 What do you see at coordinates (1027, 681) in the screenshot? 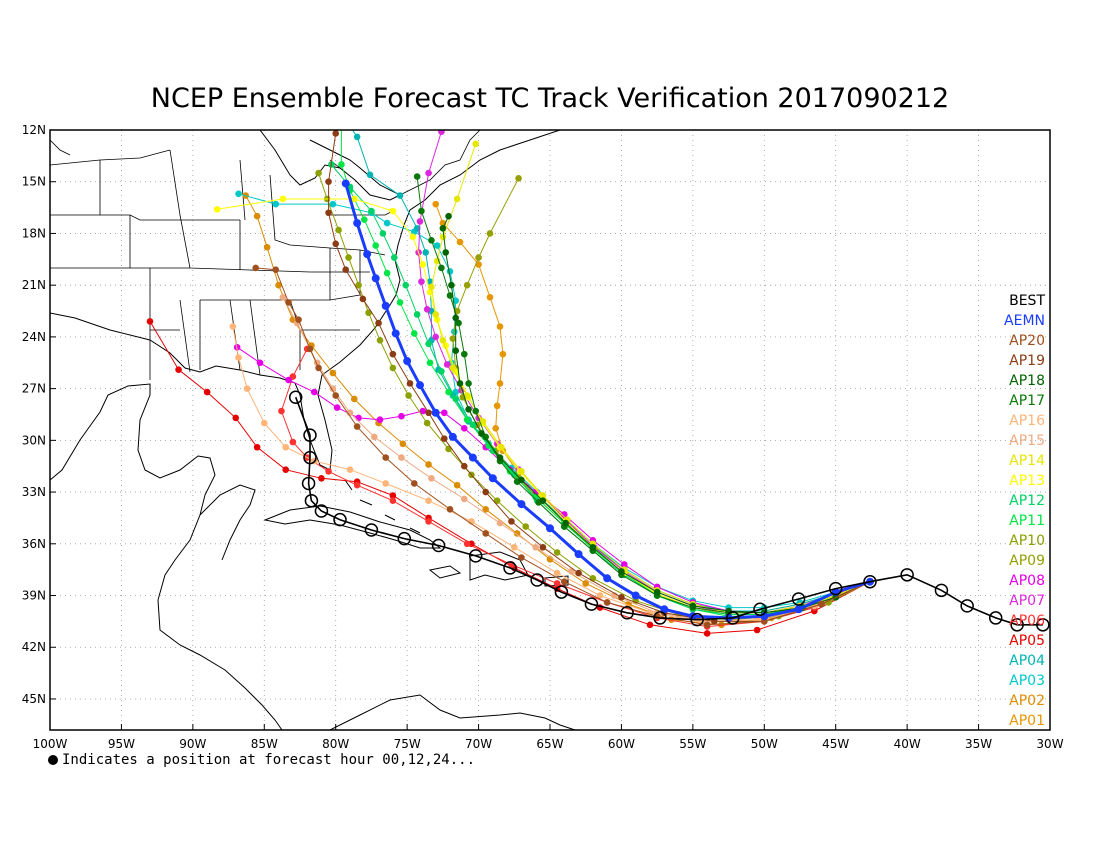
I see `legend-item-ap03: AP03` at bounding box center [1027, 681].